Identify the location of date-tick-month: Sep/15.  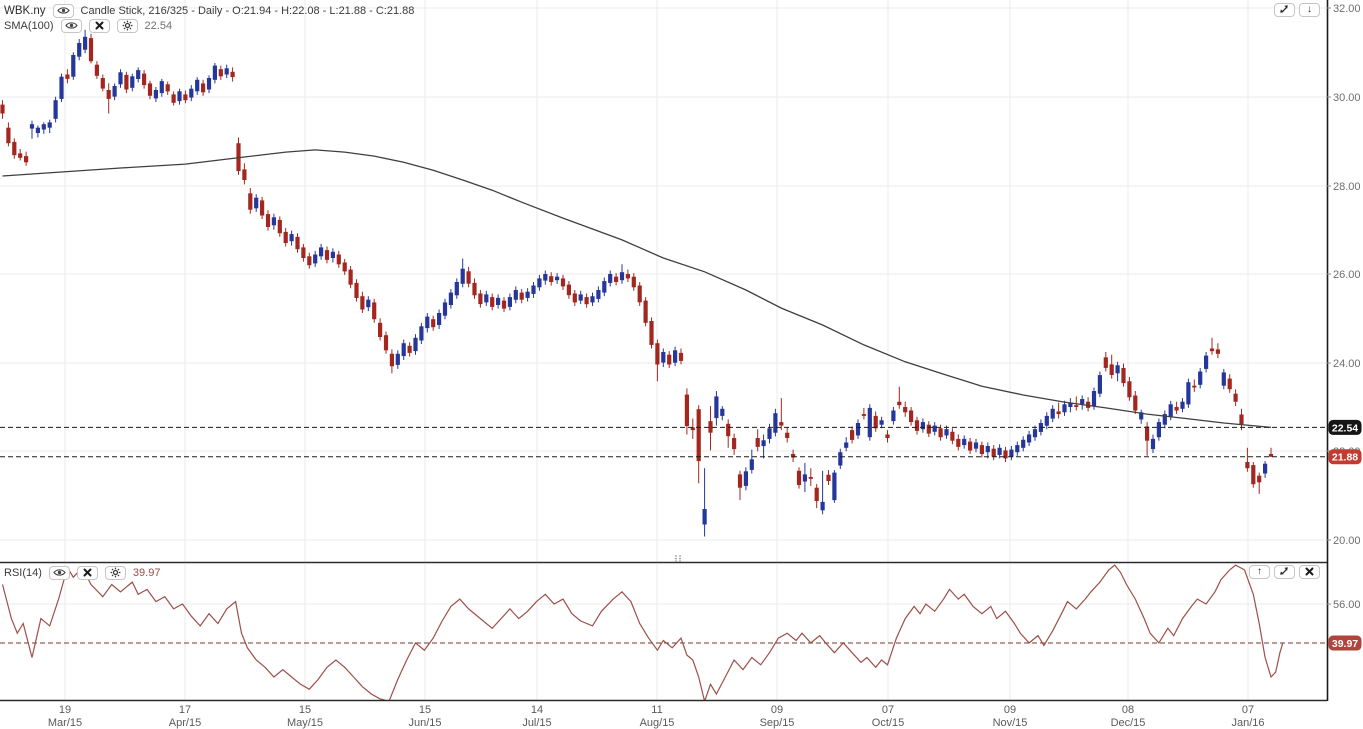
(777, 723).